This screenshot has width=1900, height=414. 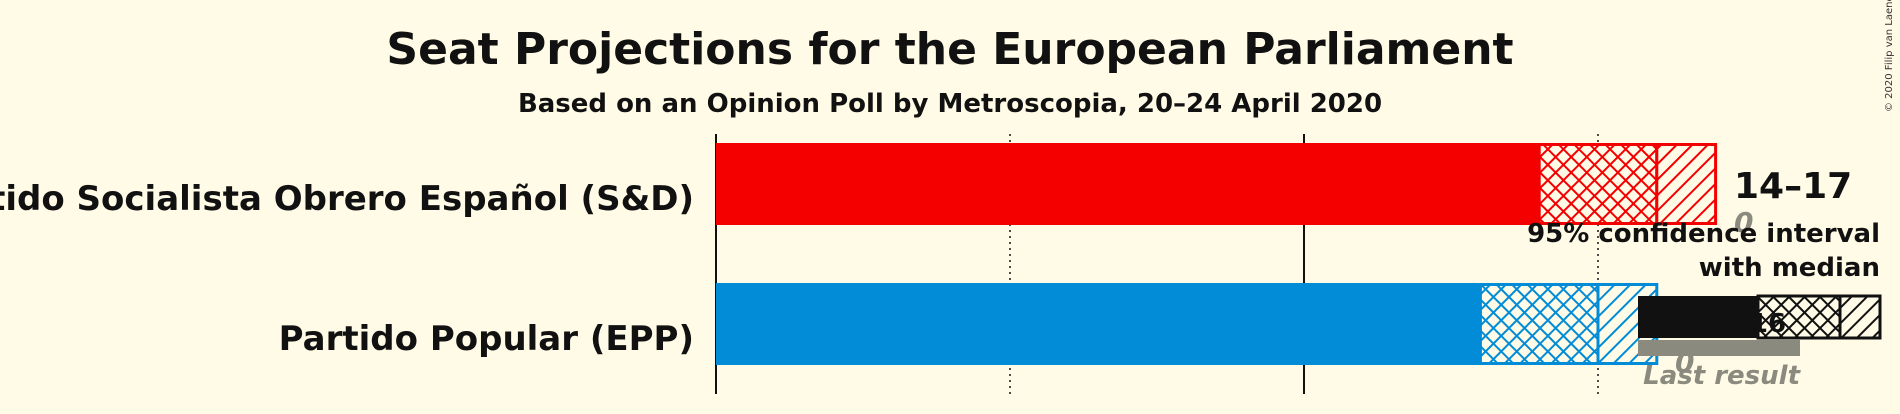 I want to click on legend-last-result-bar, so click(x=1719, y=348).